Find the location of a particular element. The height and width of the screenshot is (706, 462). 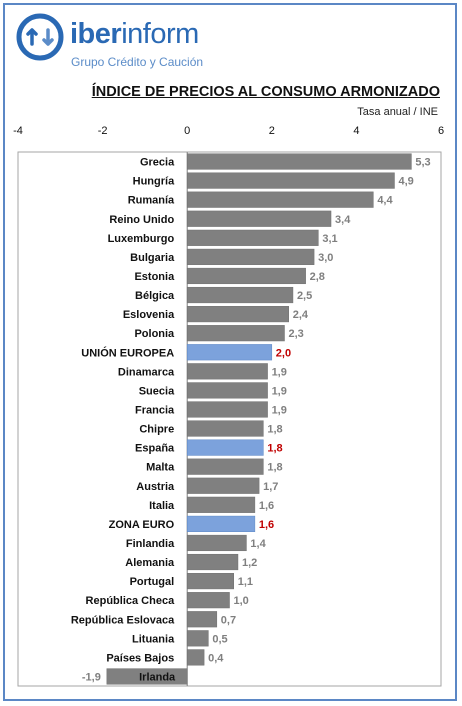

x-tick-label: 6 is located at coordinates (441, 131).